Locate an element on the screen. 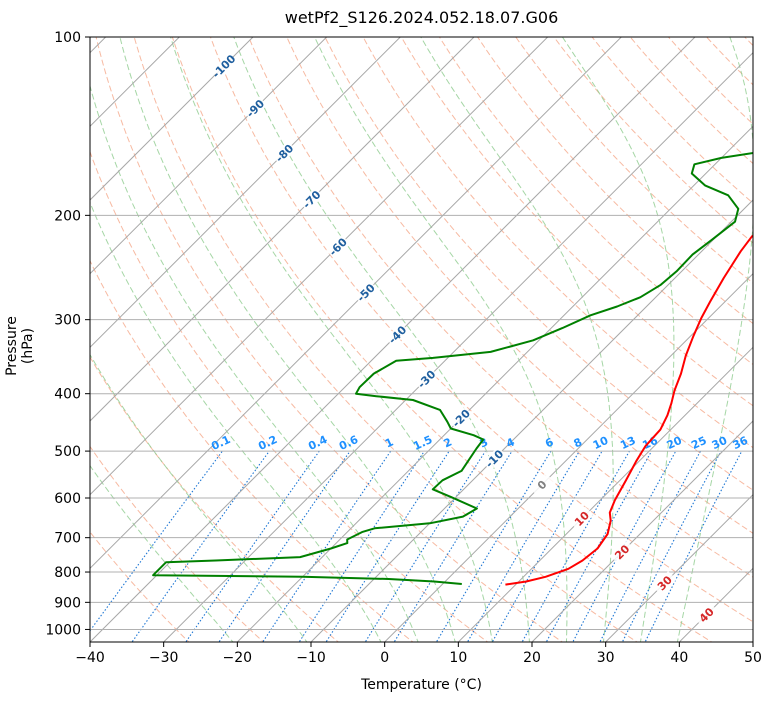  y-tick-label: 600 is located at coordinates (67, 499).